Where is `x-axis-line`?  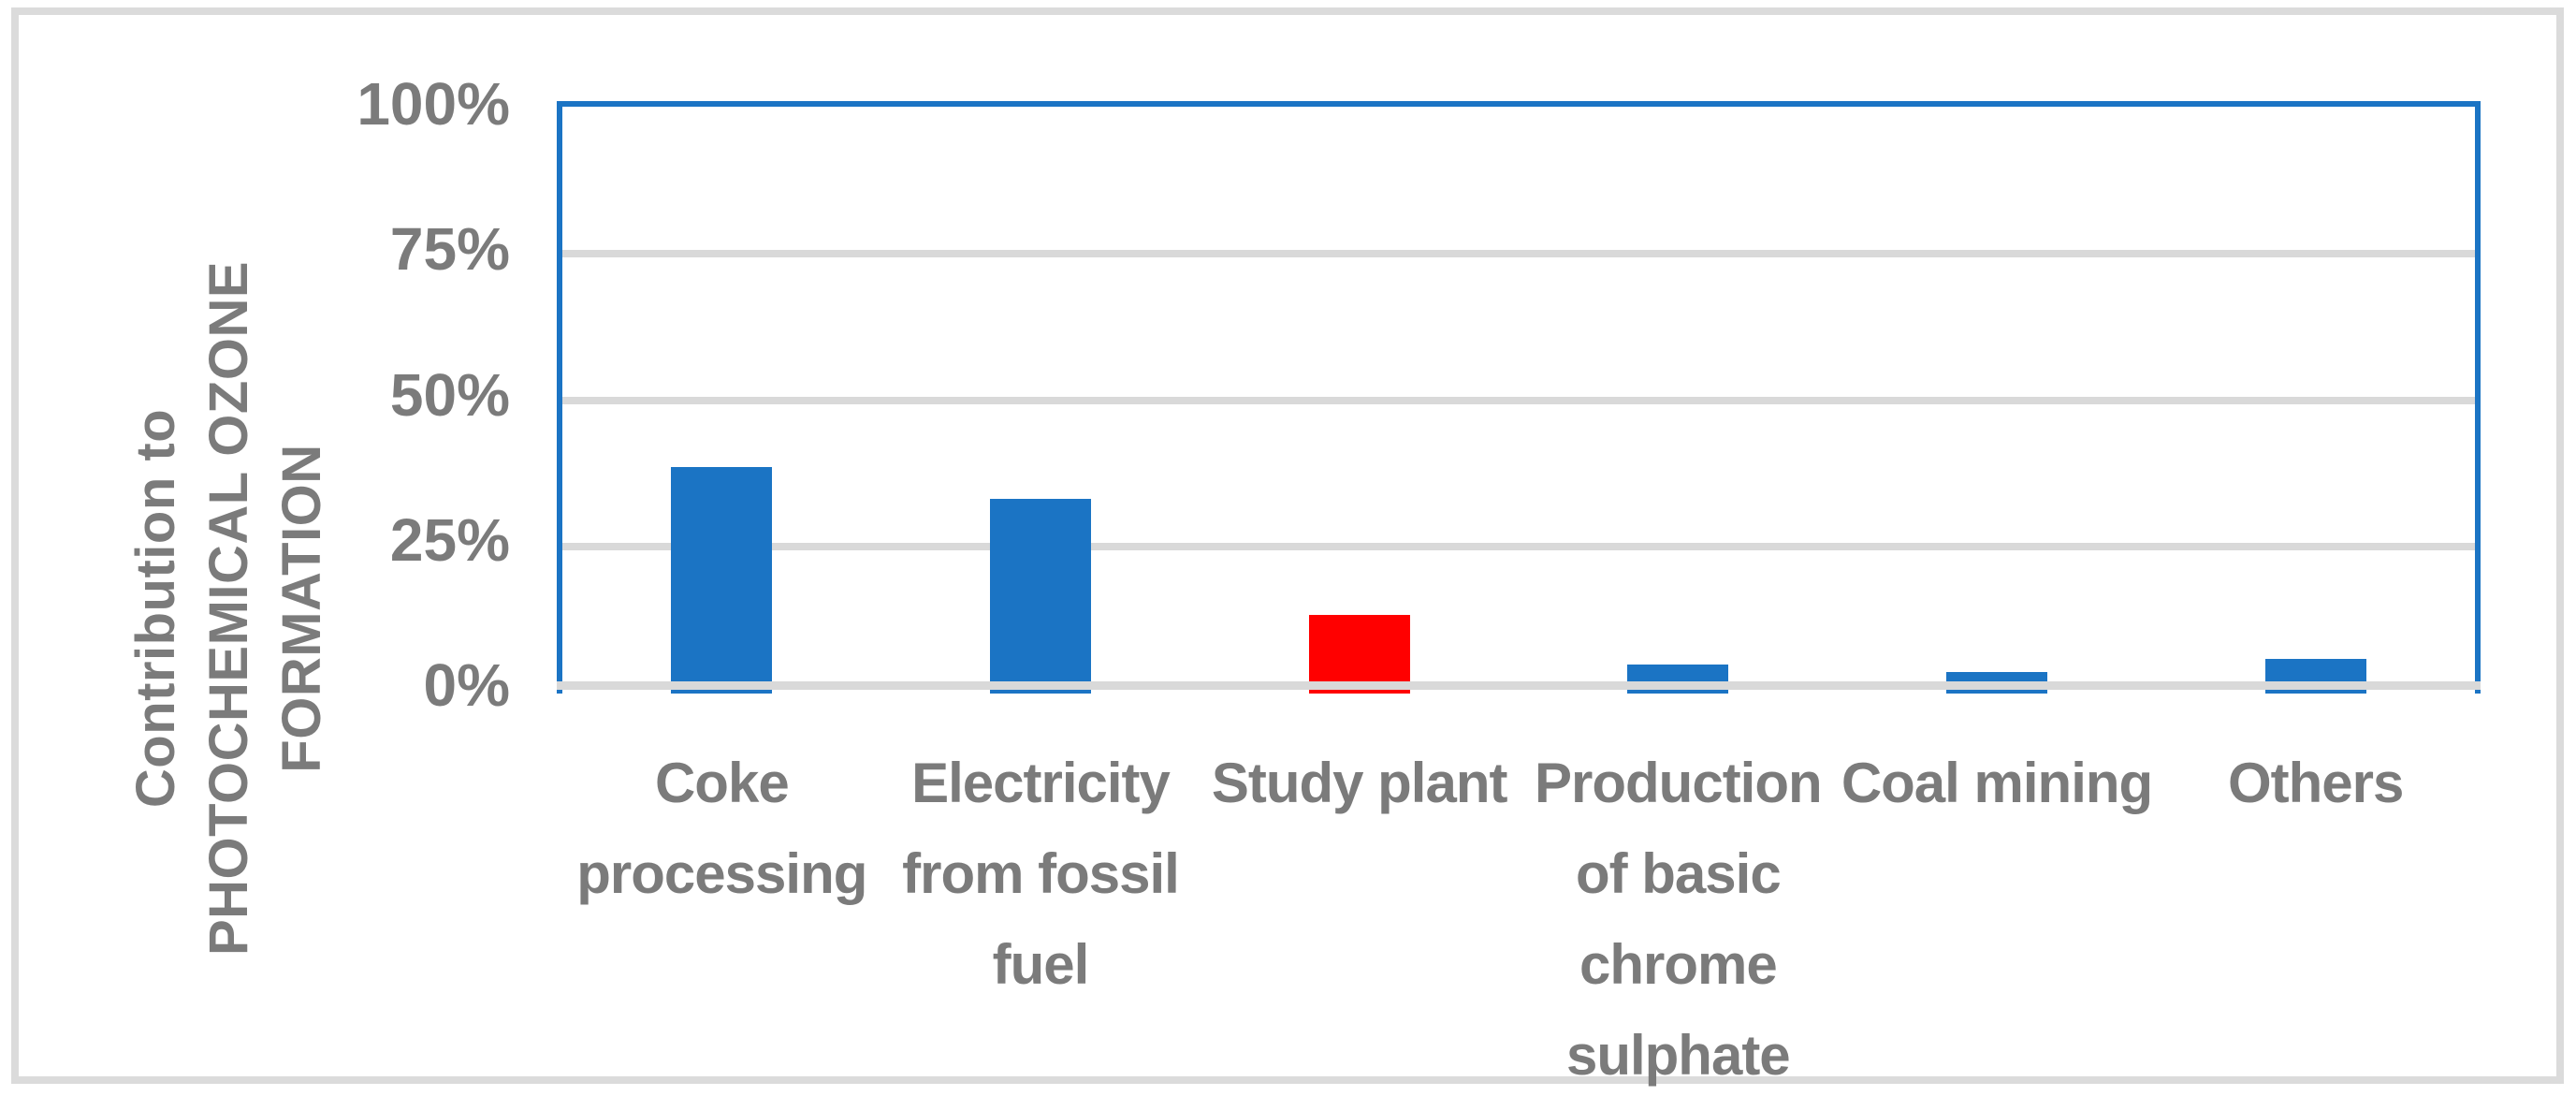
x-axis-line is located at coordinates (1519, 685).